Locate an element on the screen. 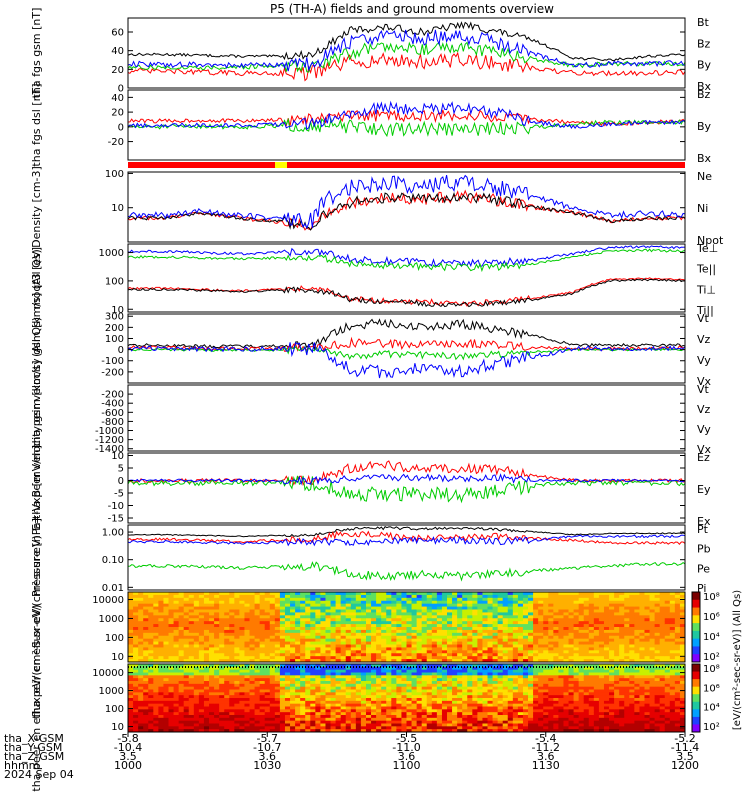  series-line-By is located at coordinates (406, 127).